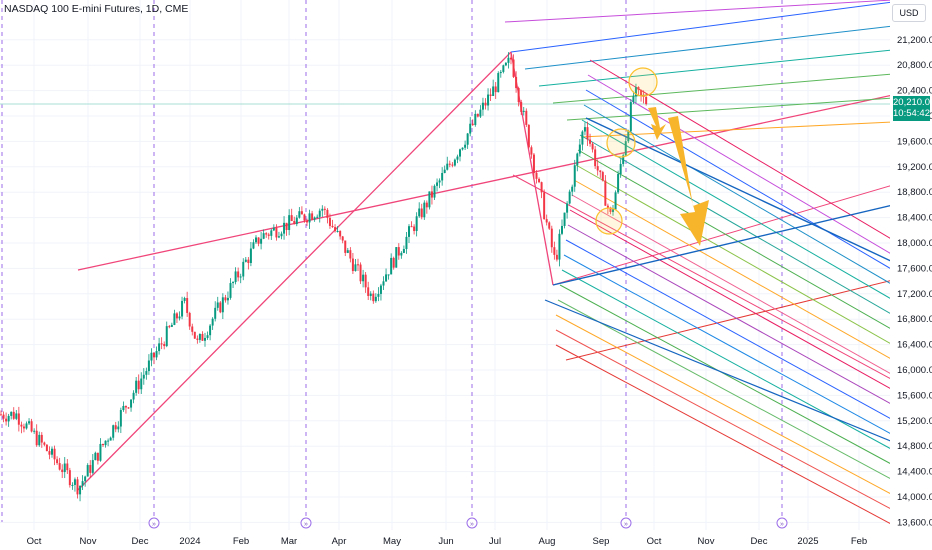 Image resolution: width=932 pixels, height=550 pixels. What do you see at coordinates (914, 268) in the screenshot?
I see `price-tick-label: 17,600.00` at bounding box center [914, 268].